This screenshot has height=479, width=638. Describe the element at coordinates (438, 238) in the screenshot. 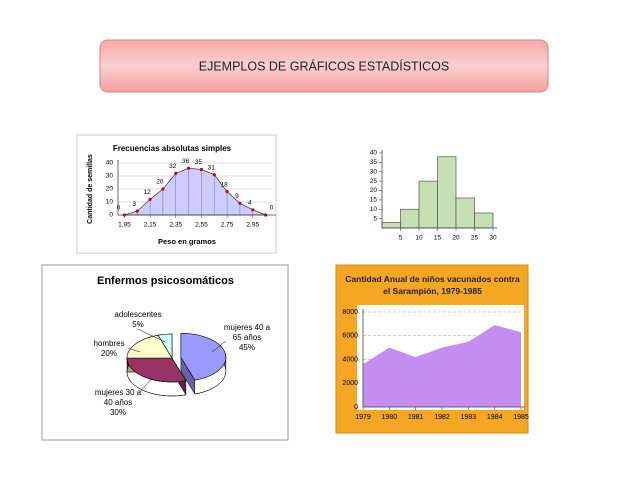

I see `x-tick-label: 15` at that location.